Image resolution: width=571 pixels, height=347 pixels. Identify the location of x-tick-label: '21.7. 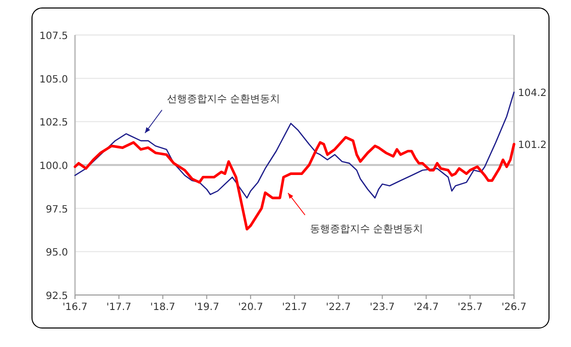
(295, 307).